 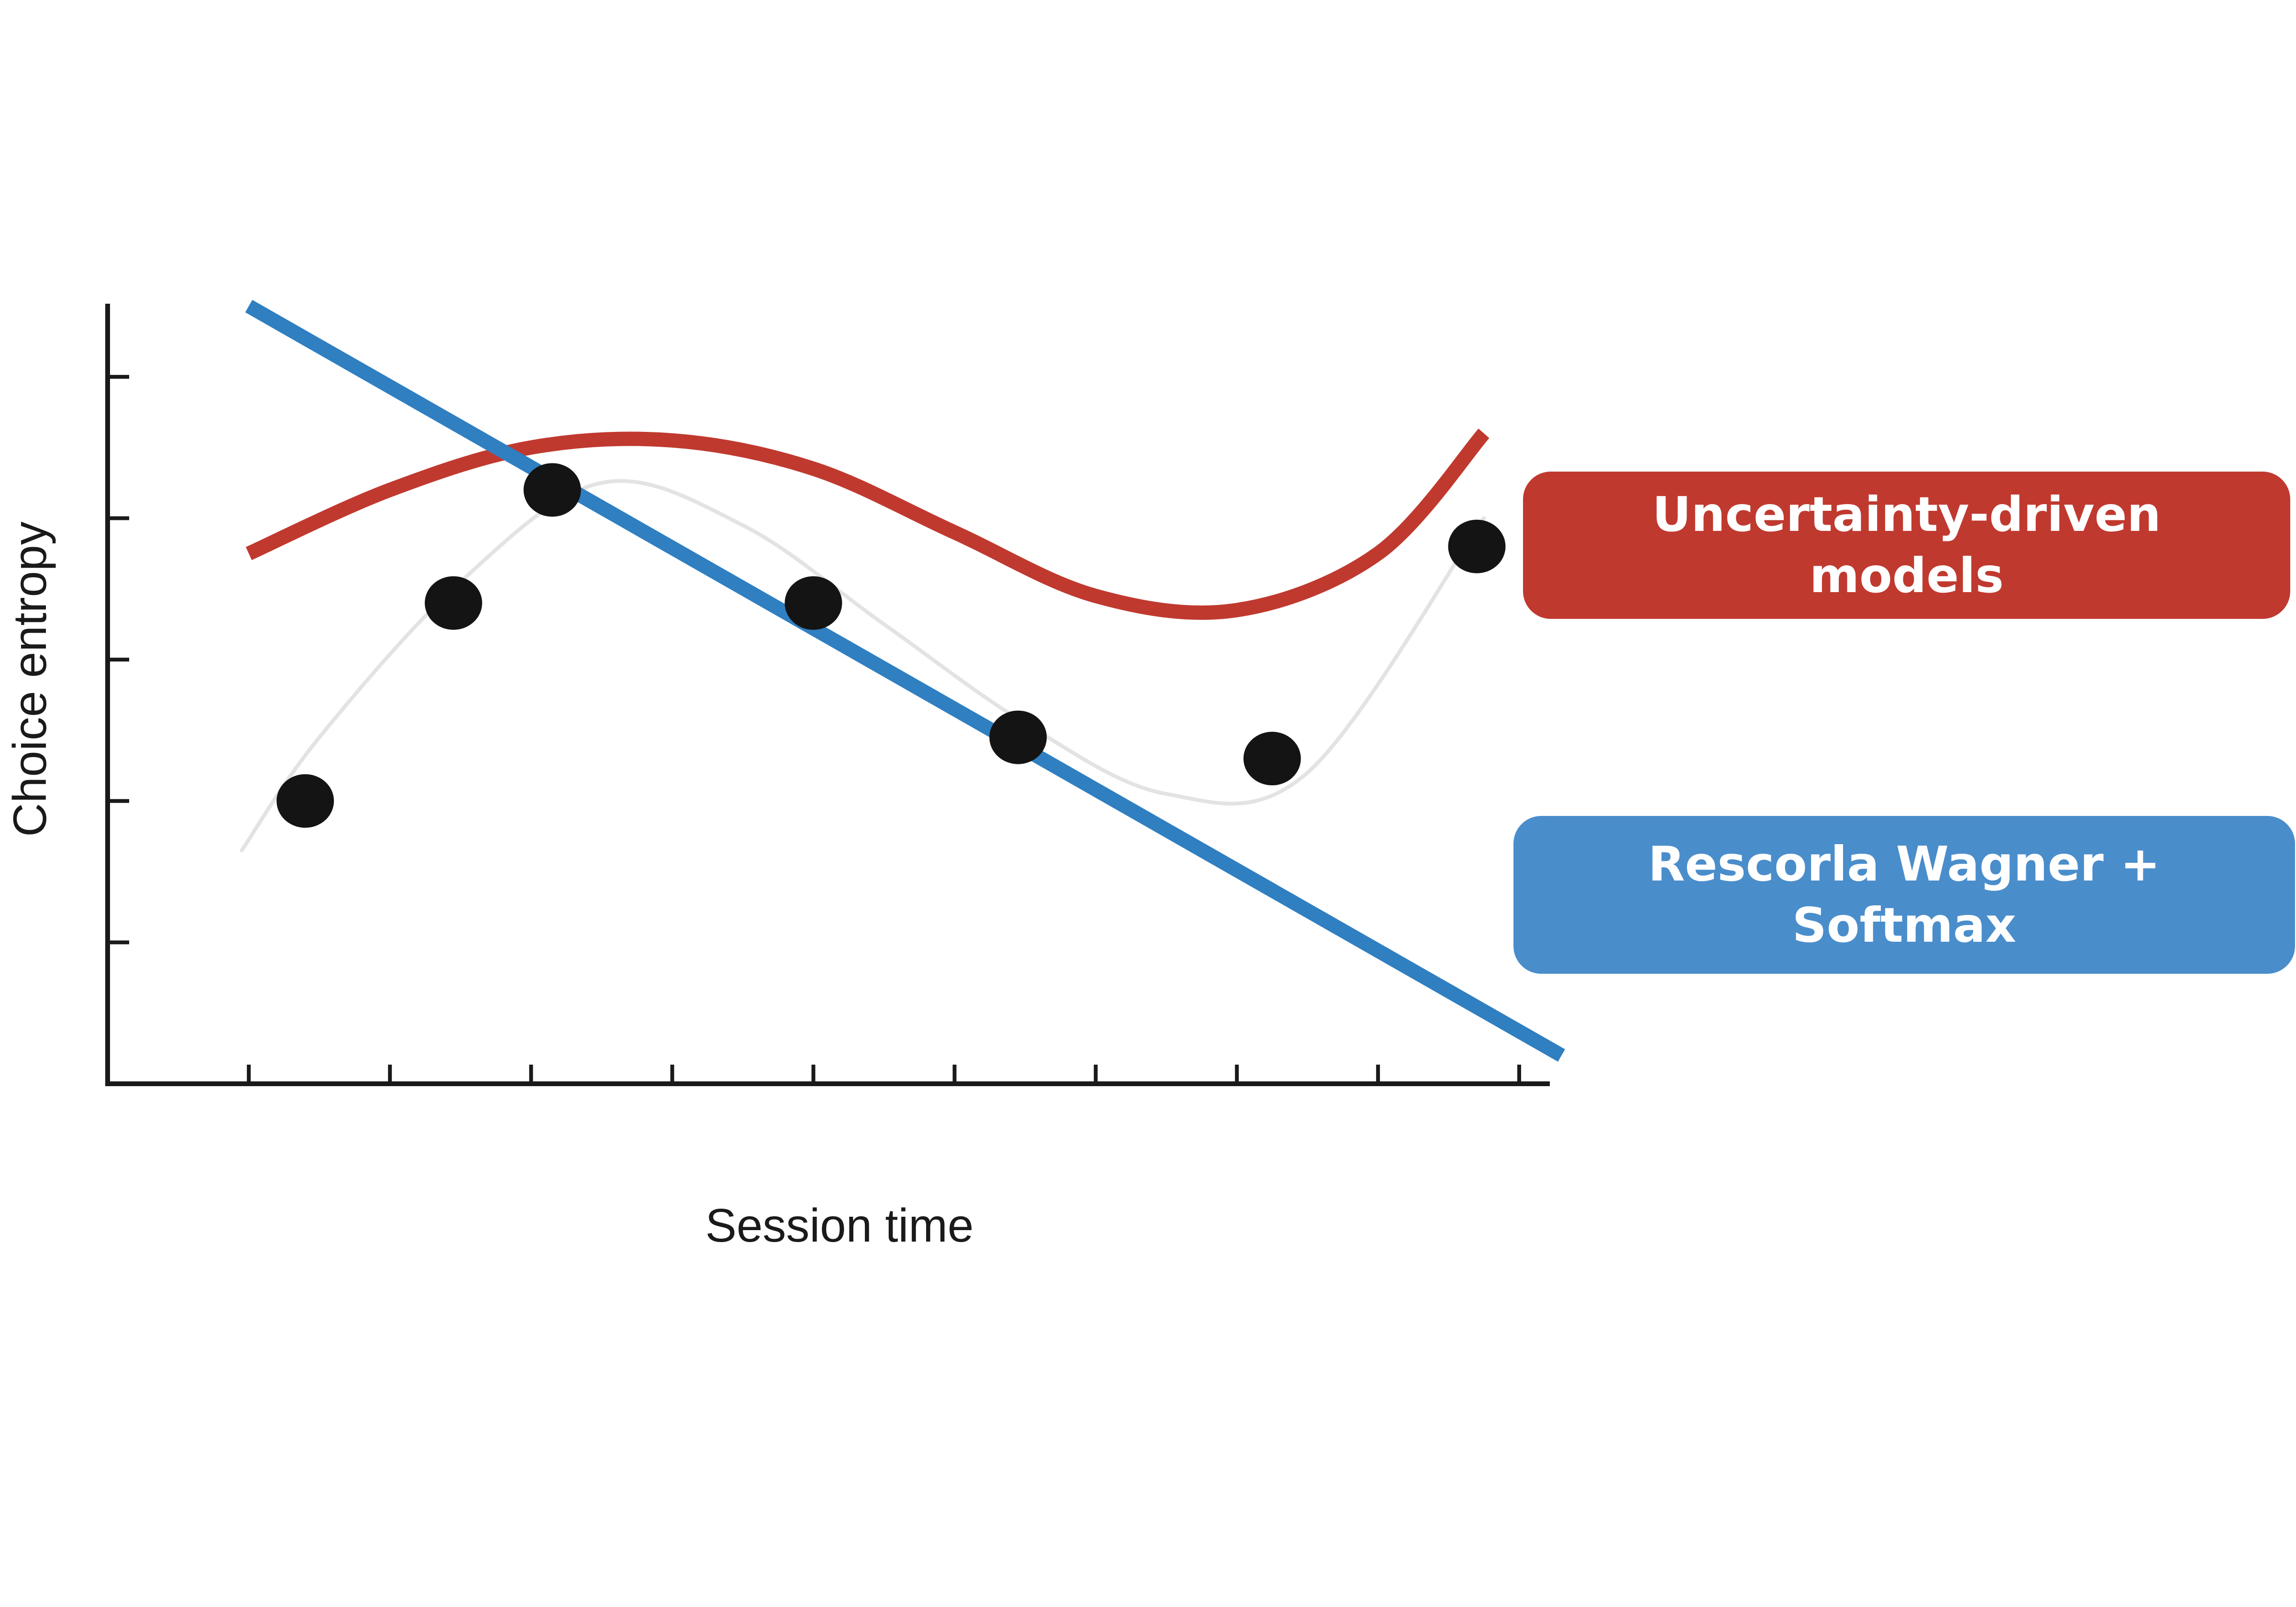 I want to click on legend-entry-rescorla-wagner: Rescorla Wagner + Softmax, so click(x=1904, y=895).